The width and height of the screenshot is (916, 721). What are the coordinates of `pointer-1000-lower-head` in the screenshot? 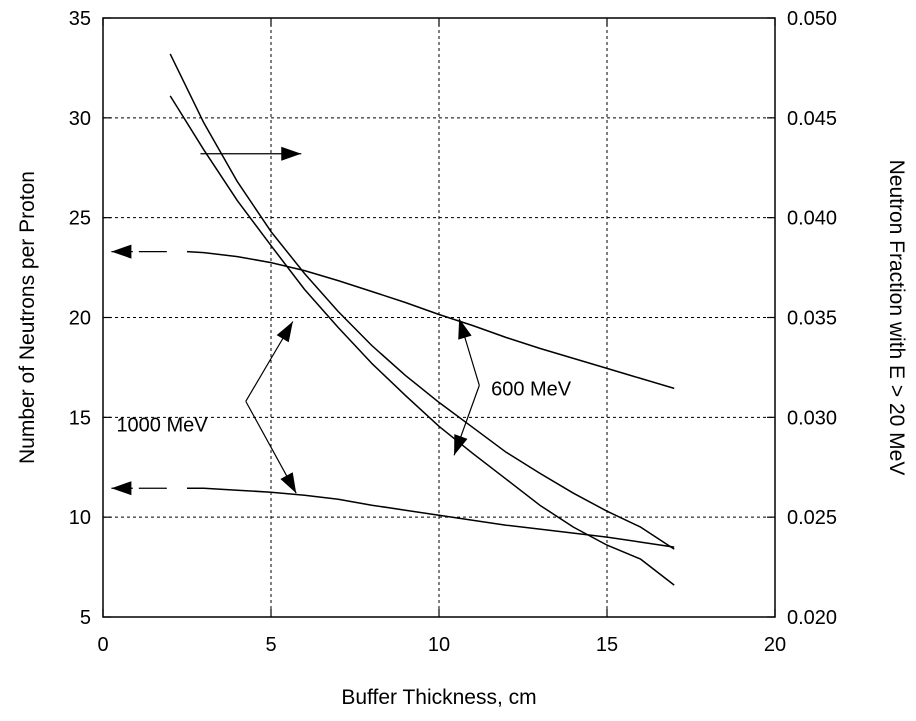 It's located at (288, 483).